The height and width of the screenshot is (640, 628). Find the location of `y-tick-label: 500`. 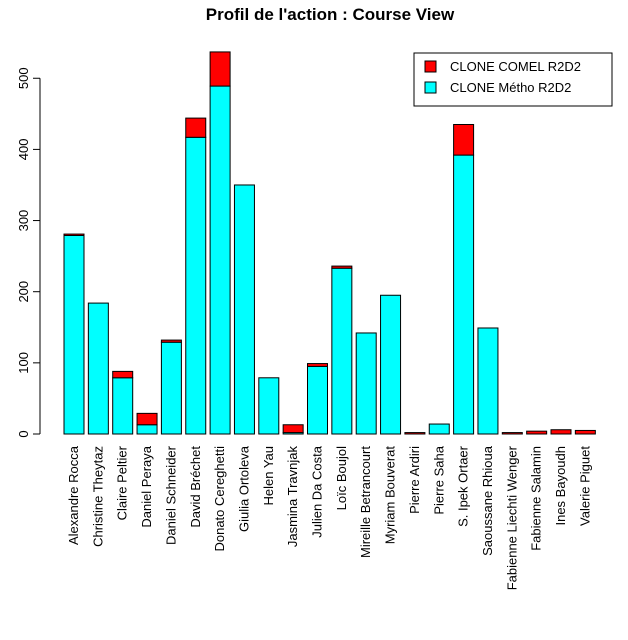

y-tick-label: 500 is located at coordinates (23, 78).